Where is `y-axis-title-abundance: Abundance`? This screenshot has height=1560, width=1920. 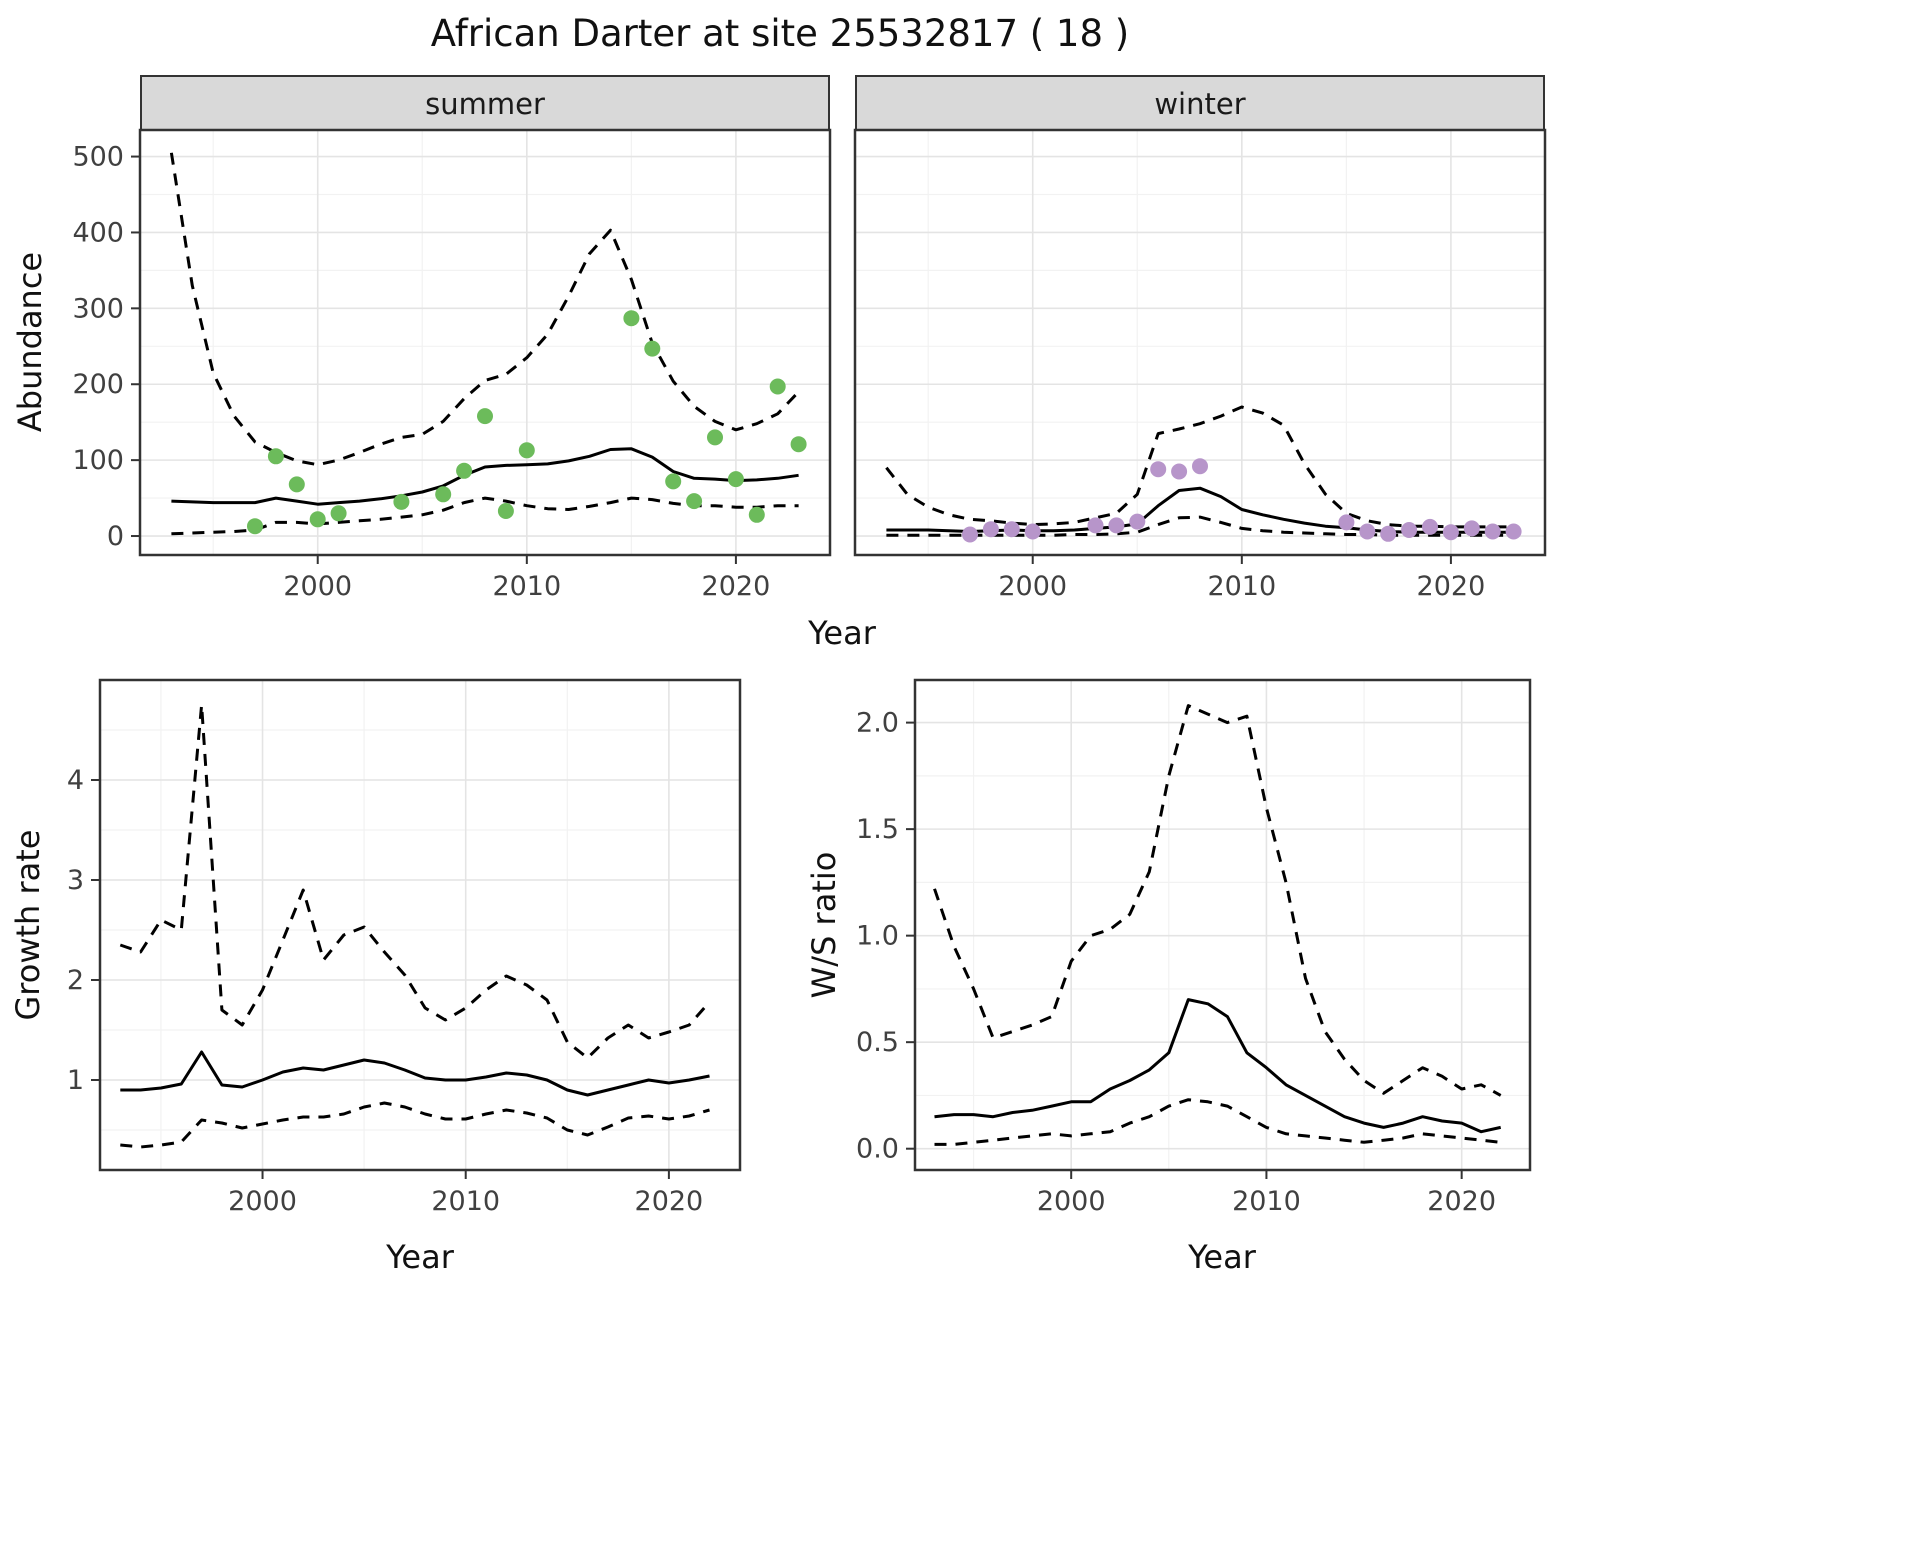 y-axis-title-abundance: Abundance is located at coordinates (30, 342).